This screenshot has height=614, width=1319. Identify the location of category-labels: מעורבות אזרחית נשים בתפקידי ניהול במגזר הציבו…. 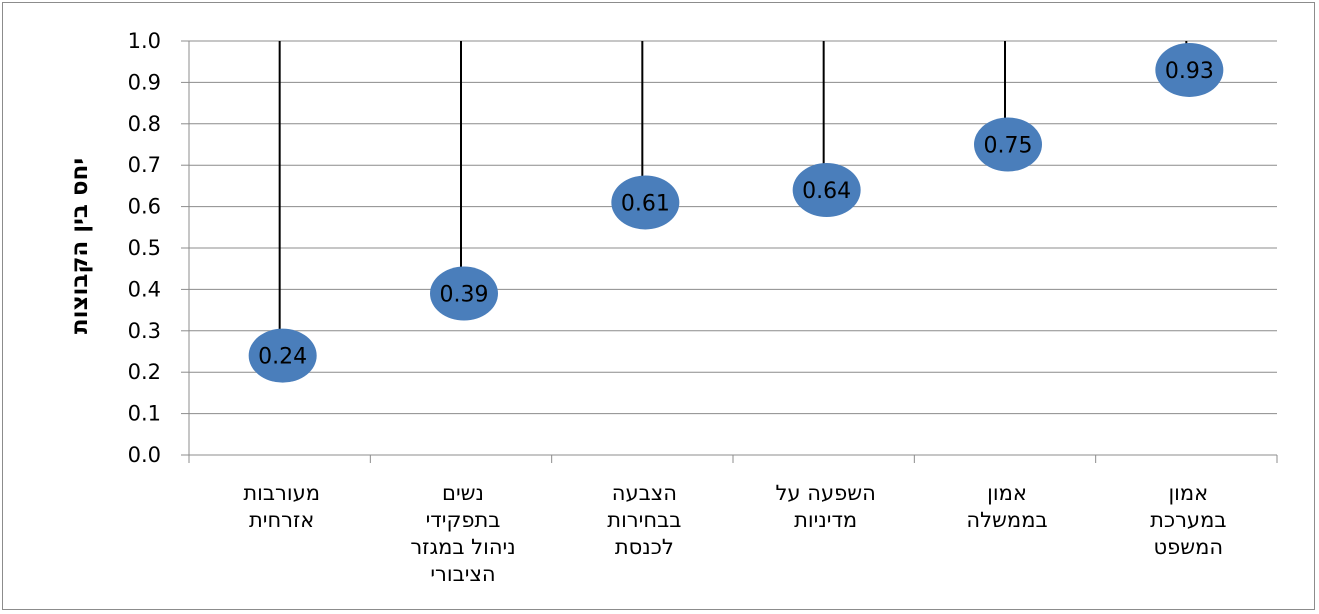
(734, 533).